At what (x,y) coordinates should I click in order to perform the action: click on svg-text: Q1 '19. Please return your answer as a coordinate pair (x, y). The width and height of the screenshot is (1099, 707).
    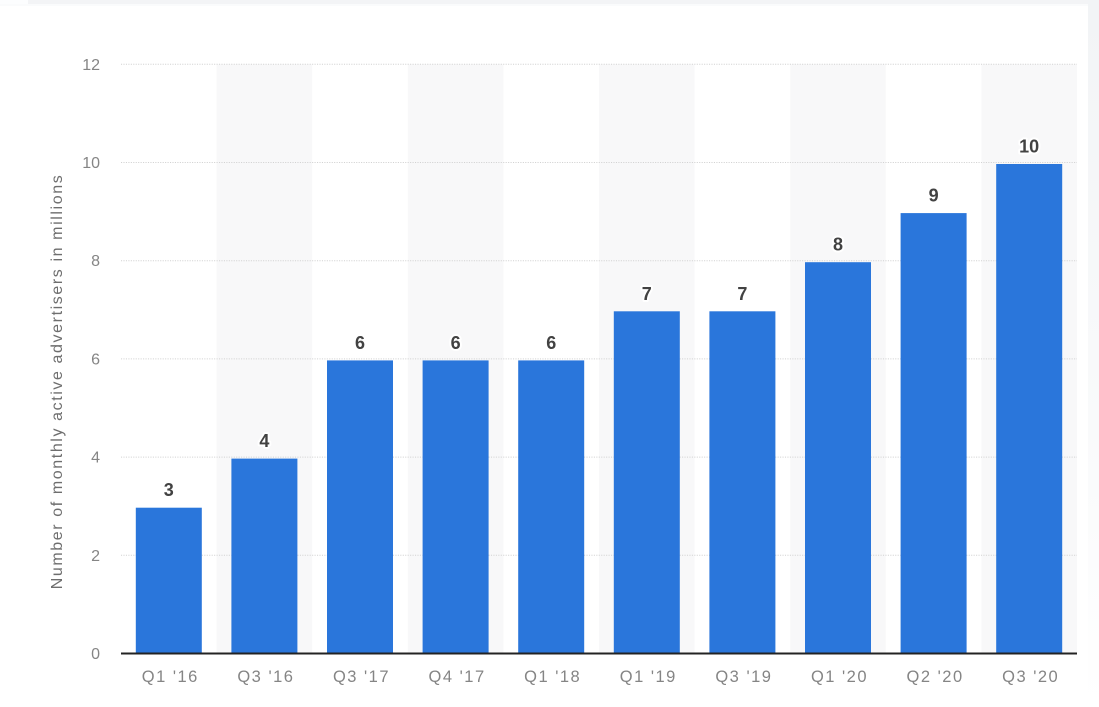
    Looking at the image, I should click on (648, 677).